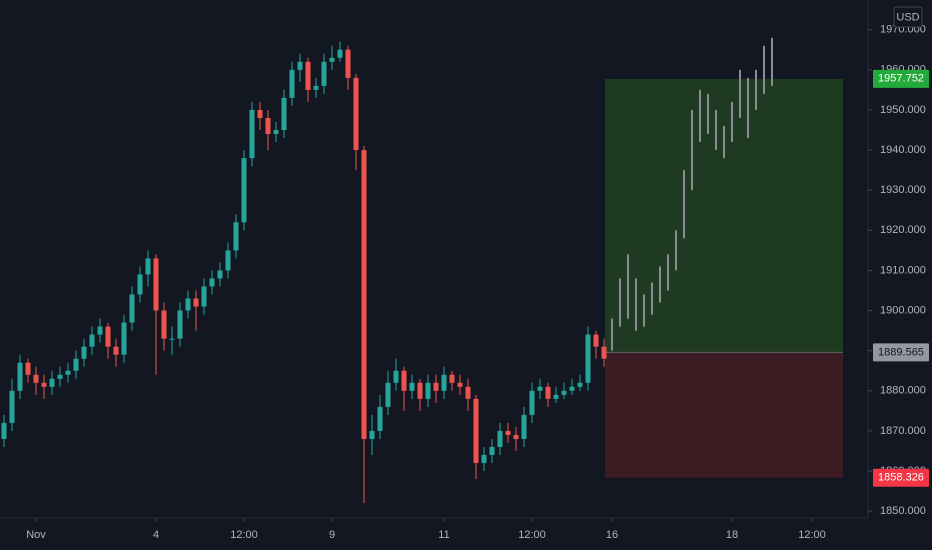 This screenshot has height=550, width=932. What do you see at coordinates (903, 230) in the screenshot?
I see `y-tick-label: 1920.000` at bounding box center [903, 230].